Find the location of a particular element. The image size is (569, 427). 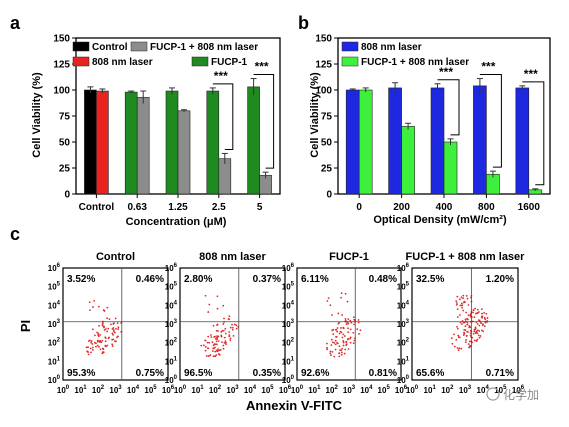

panel-c-xlabel: Annexin V-FITC is located at coordinates (294, 405).